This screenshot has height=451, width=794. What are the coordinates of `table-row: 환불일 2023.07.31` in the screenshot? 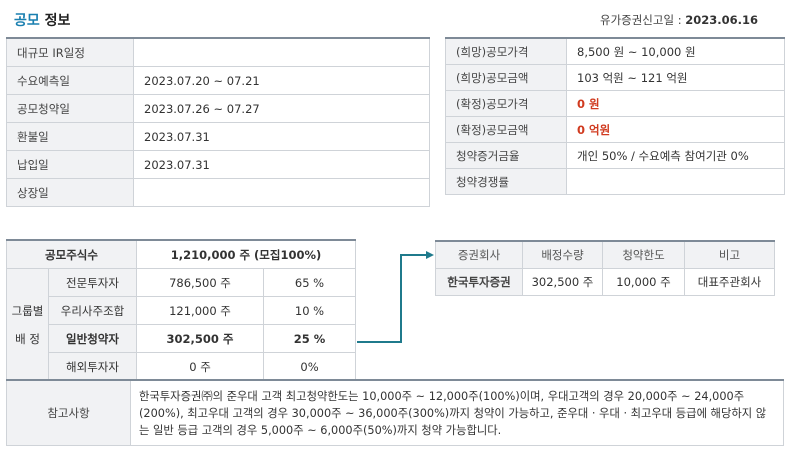 It's located at (218, 136).